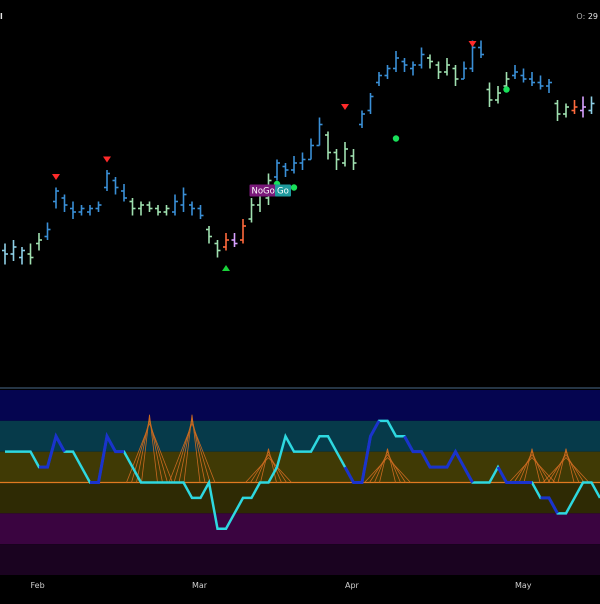  What do you see at coordinates (200, 585) in the screenshot?
I see `x-tick-label: Mar` at bounding box center [200, 585].